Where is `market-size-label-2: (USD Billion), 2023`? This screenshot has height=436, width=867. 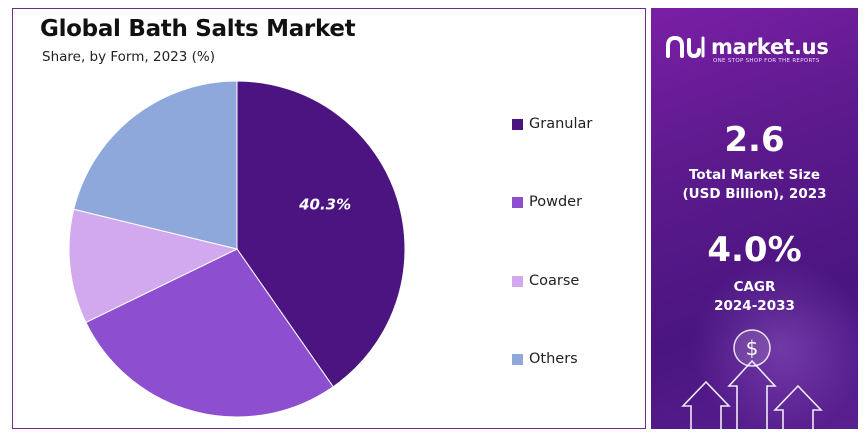
market-size-label-2: (USD Billion), 2023 is located at coordinates (754, 194).